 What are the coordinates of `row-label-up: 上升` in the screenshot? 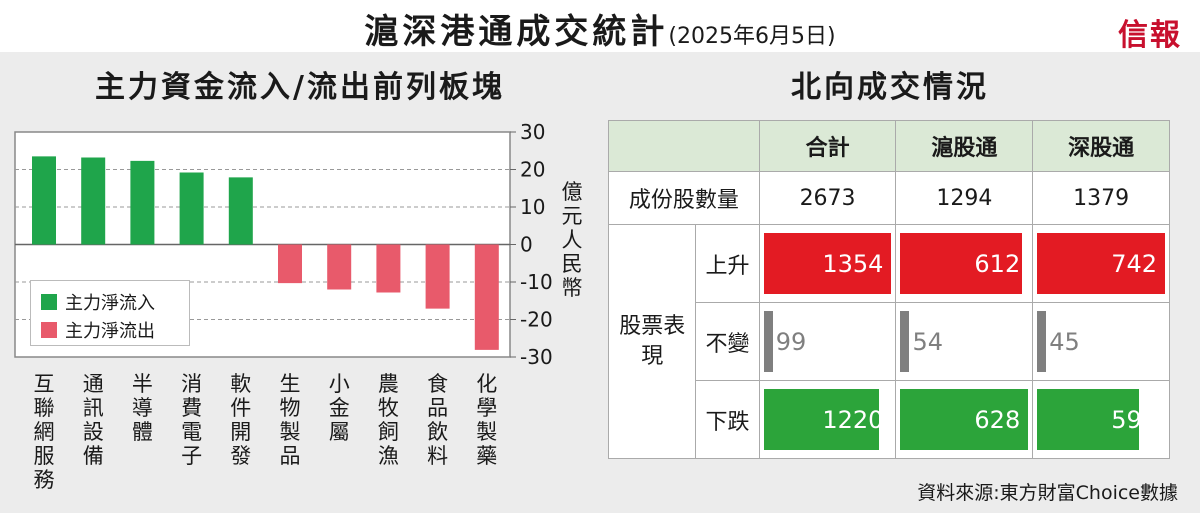 It's located at (727, 263).